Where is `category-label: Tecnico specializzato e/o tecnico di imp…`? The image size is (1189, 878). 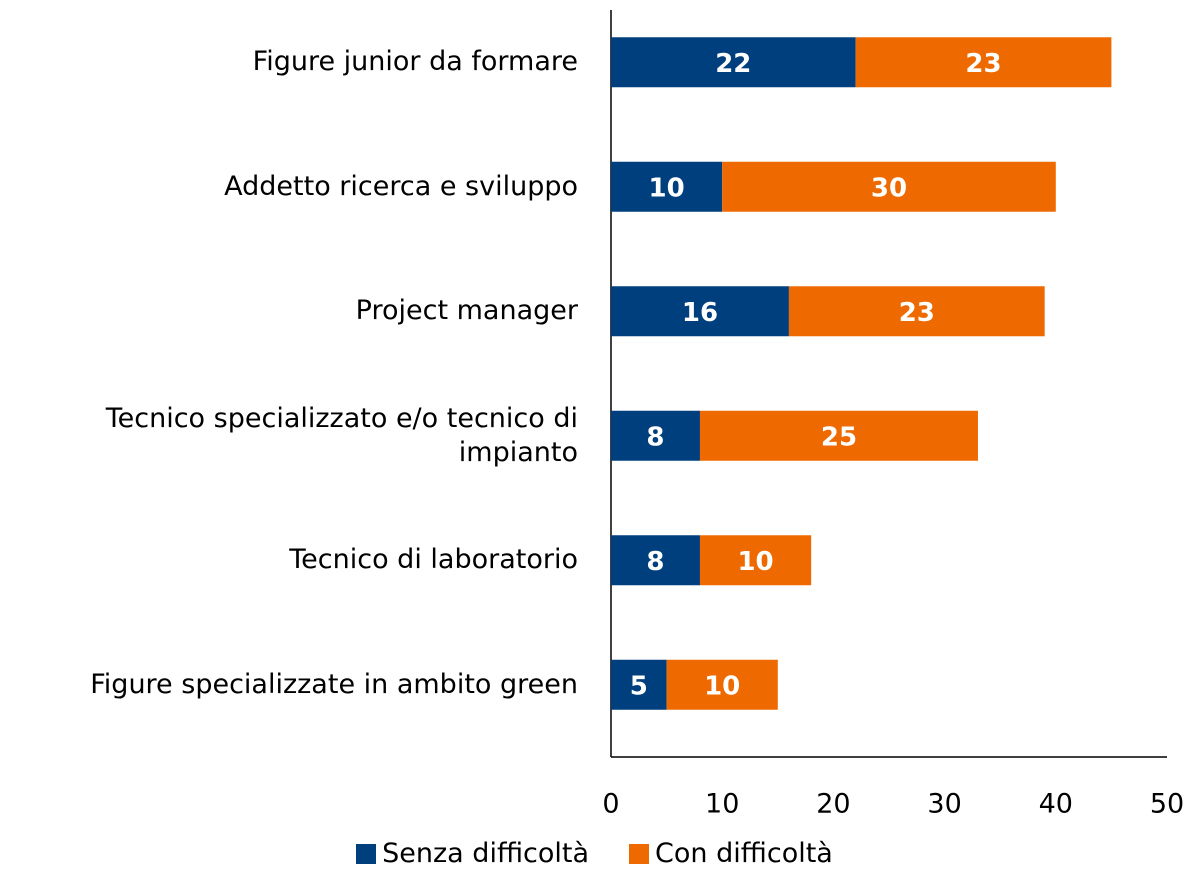
category-label: Tecnico specializzato e/o tecnico di imp… is located at coordinates (341, 435).